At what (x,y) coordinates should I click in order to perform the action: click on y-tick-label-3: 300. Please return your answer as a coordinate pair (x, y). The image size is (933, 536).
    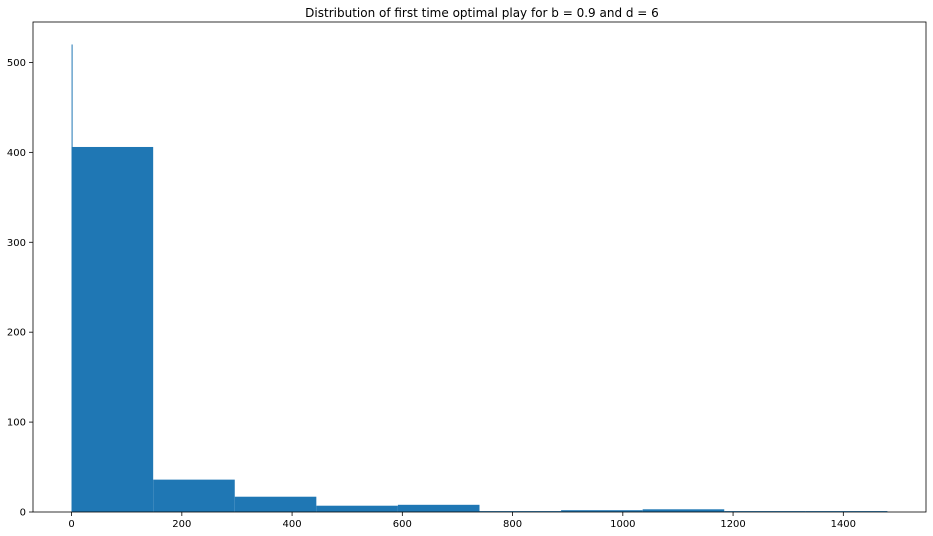
    Looking at the image, I should click on (16, 243).